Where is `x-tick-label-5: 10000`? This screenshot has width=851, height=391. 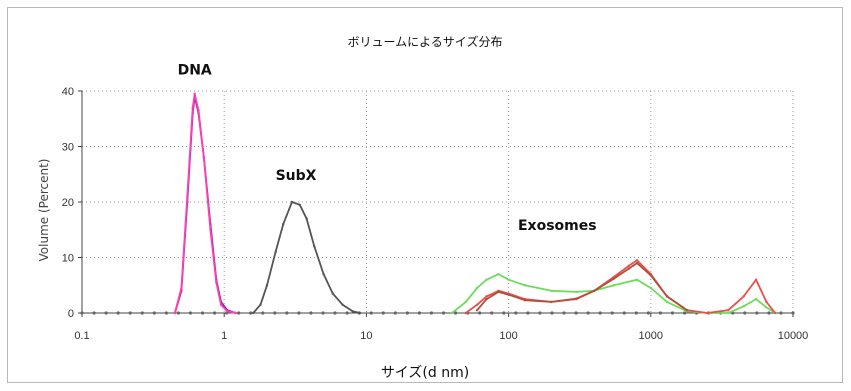
x-tick-label-5: 10000 is located at coordinates (793, 336).